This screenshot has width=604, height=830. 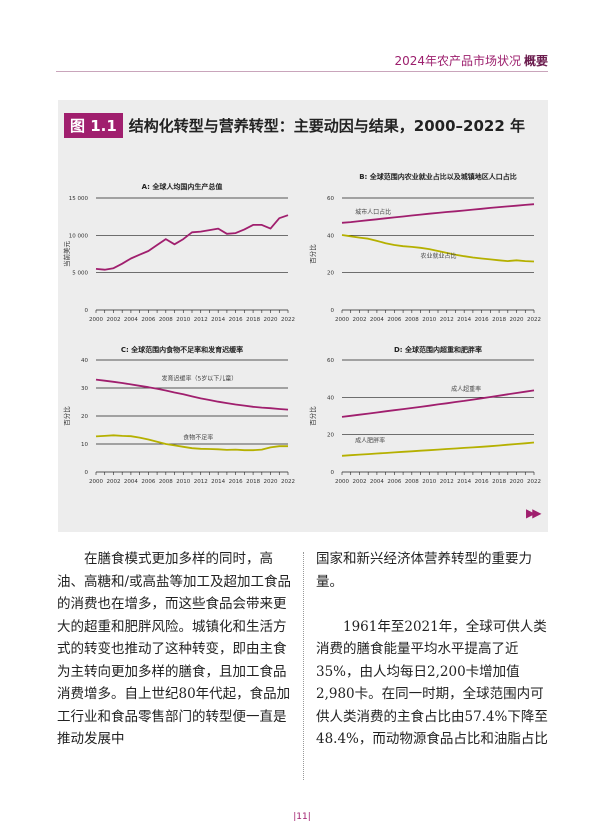 I want to click on chart-title: D: 全球范围内超重和肥胖率, so click(x=438, y=349).